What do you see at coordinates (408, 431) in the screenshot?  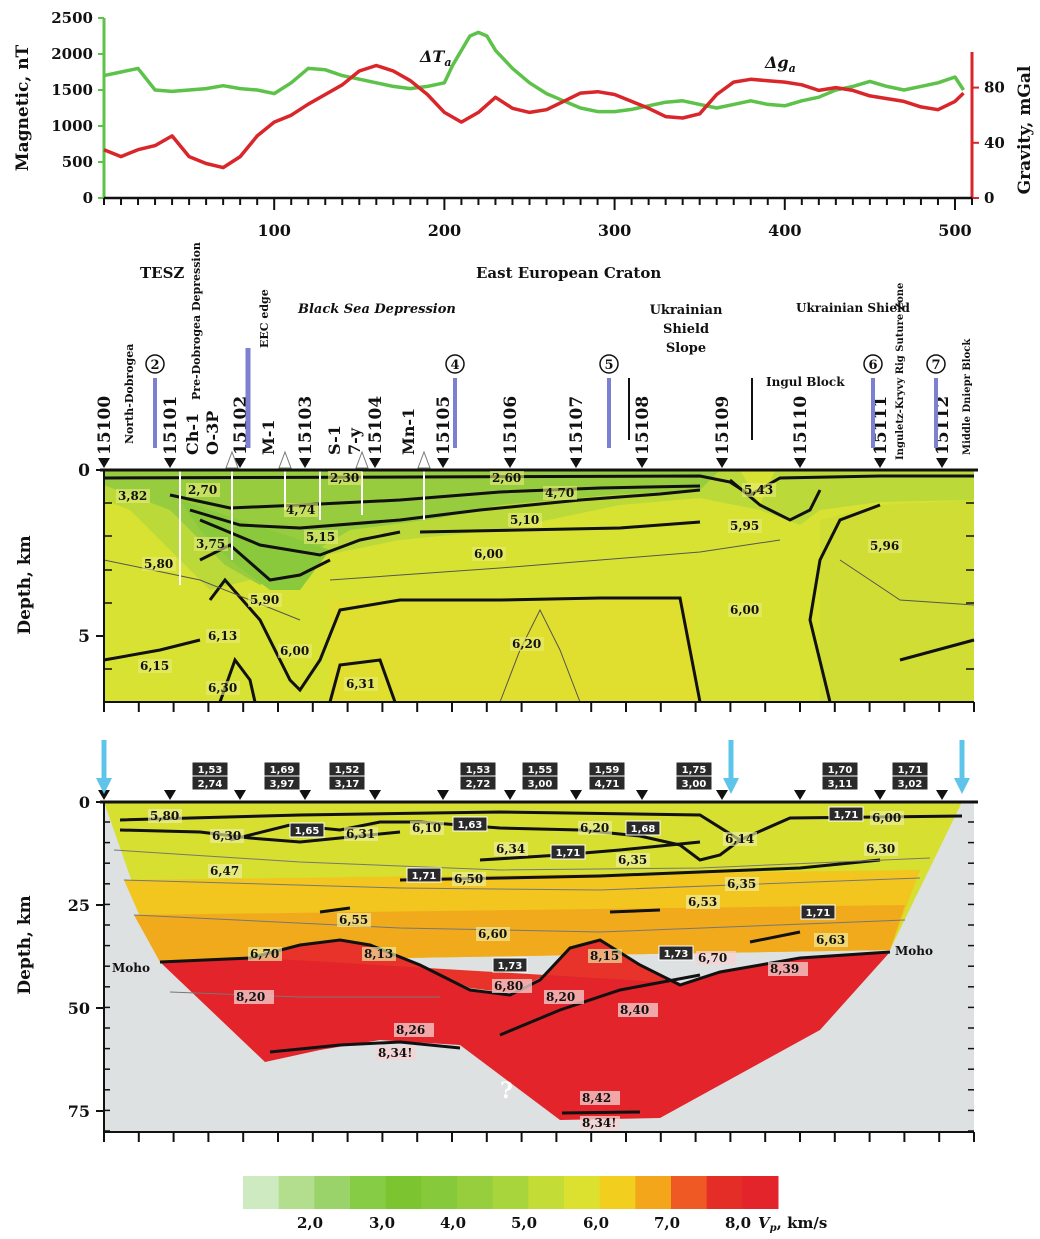 I see `well-mn1: Mn-1` at bounding box center [408, 431].